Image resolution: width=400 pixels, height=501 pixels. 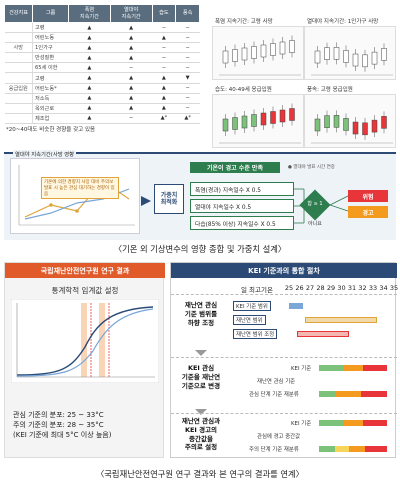 I want to click on step-title: 재난연 관심과 KEI 경고의 중간값을 주의로 설정, so click(x=201, y=434).